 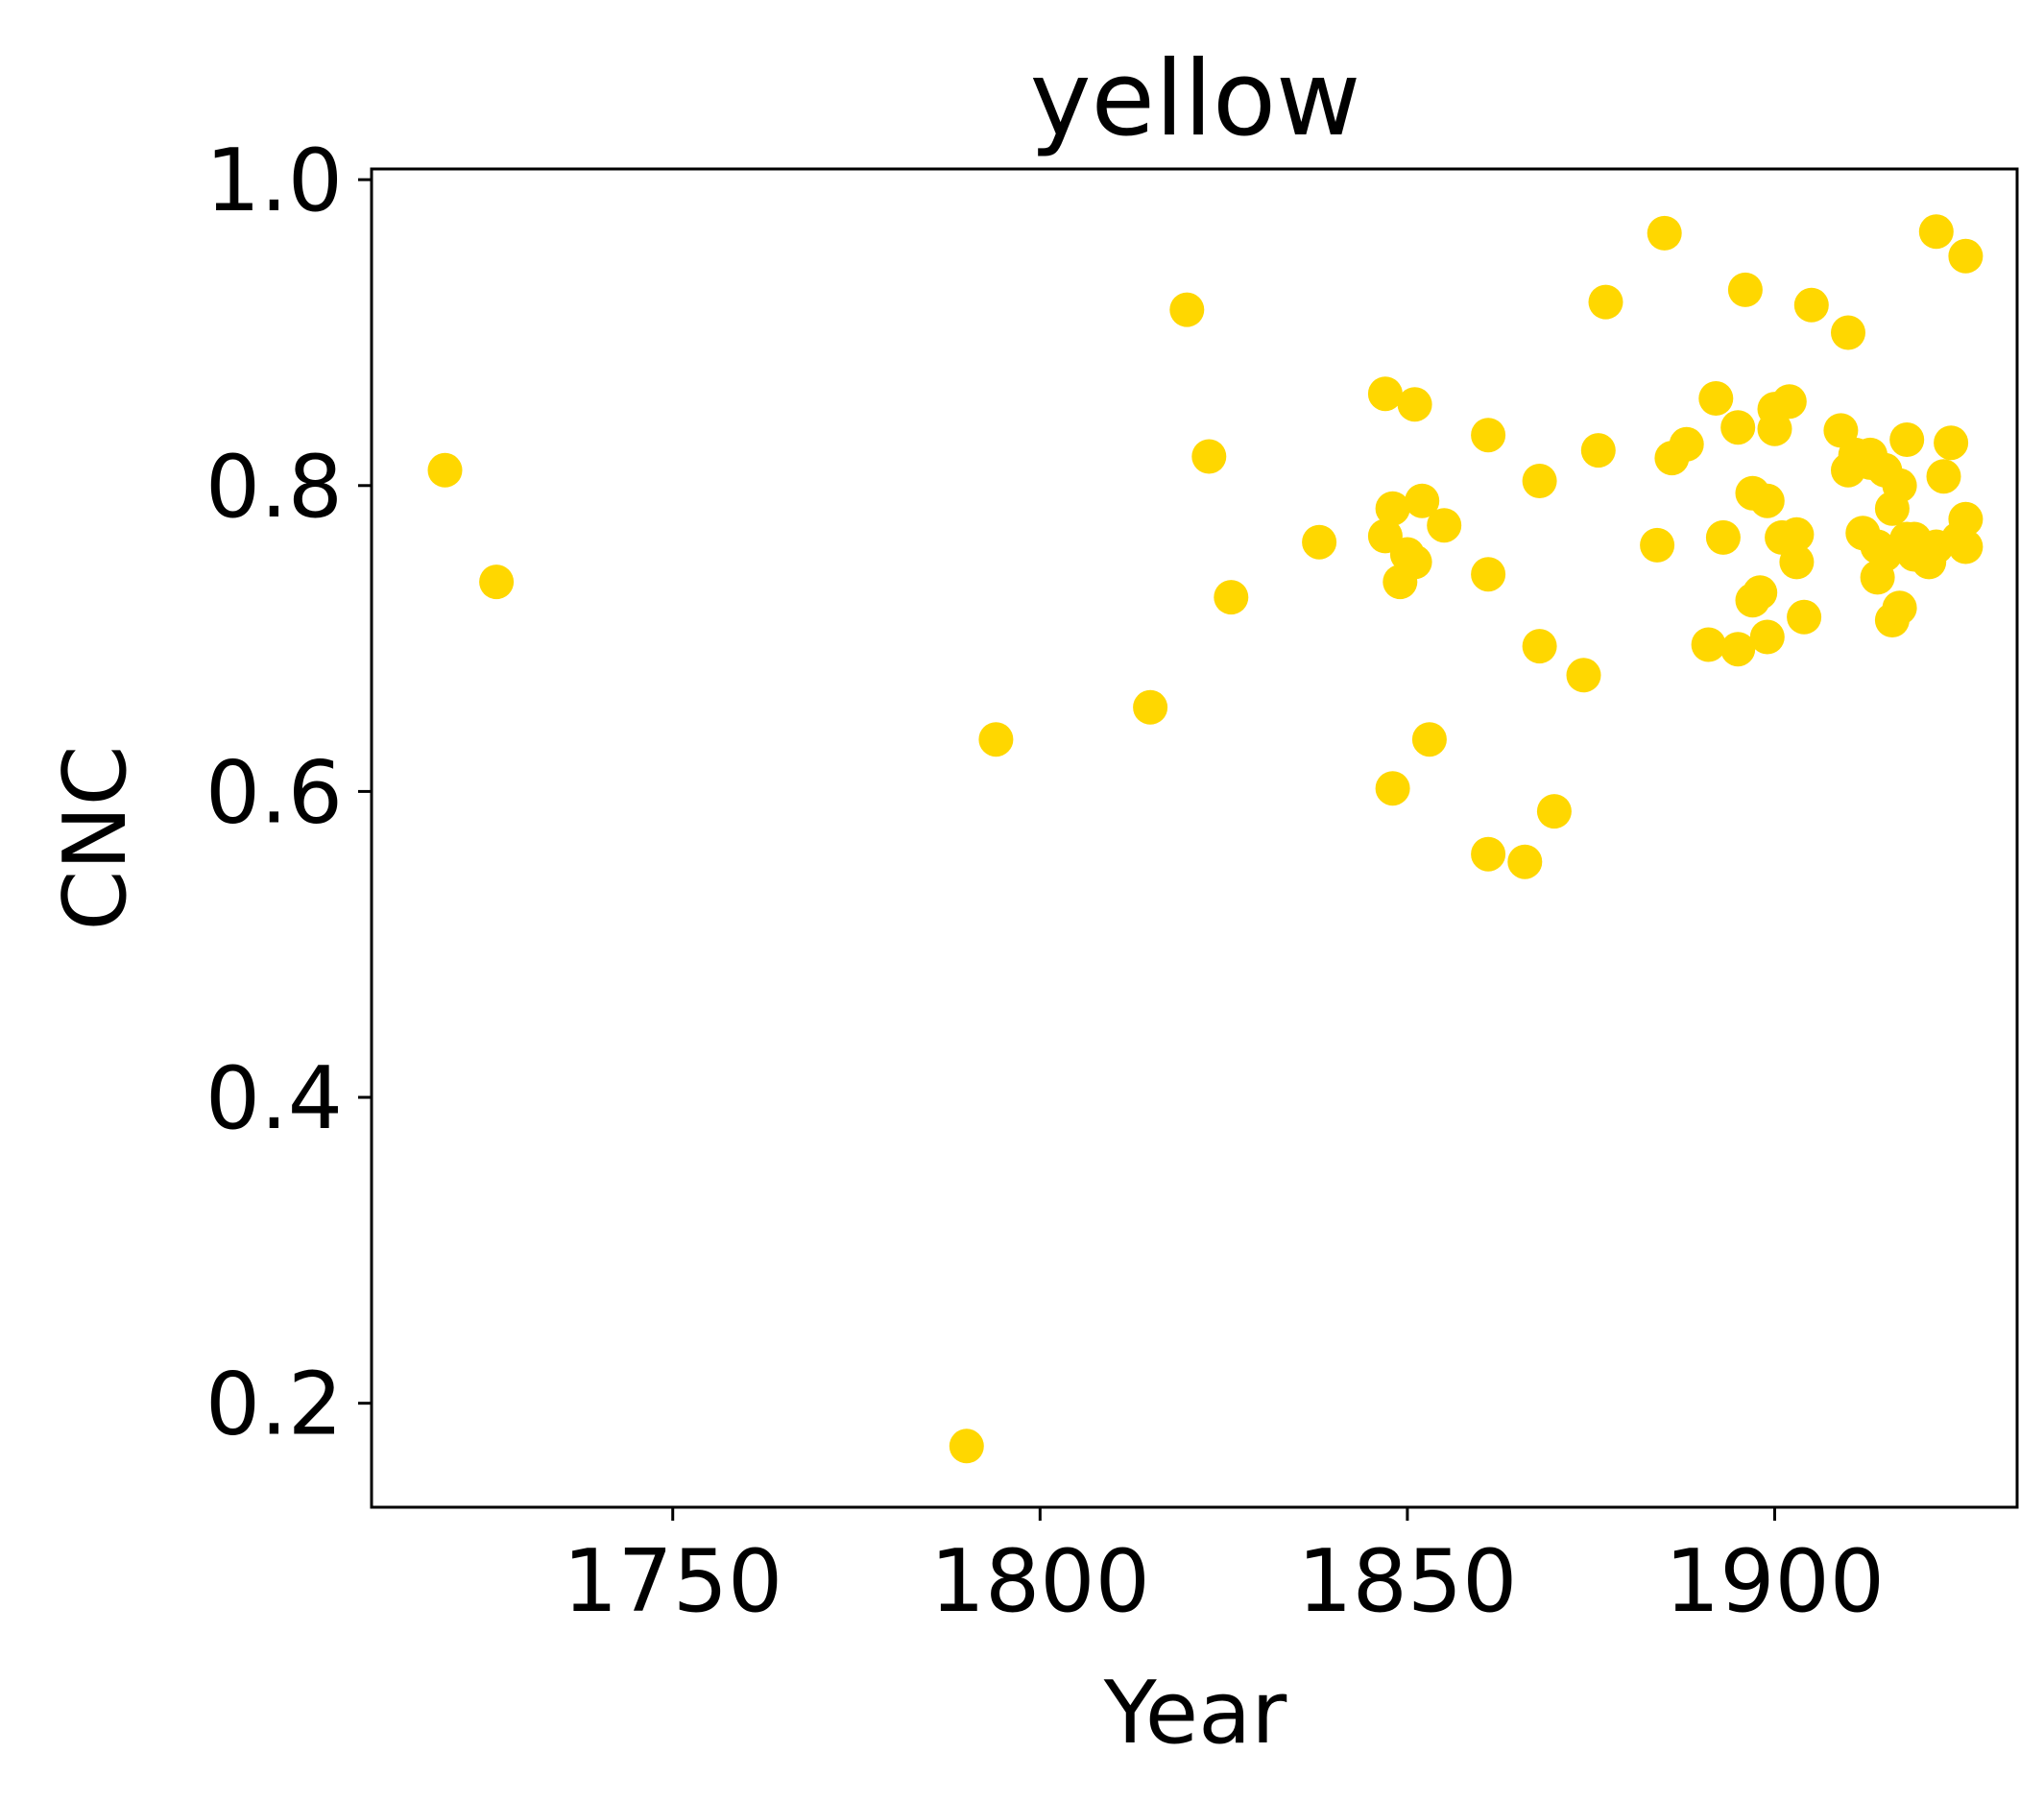 I want to click on y-tick-label: 1.0, so click(x=274, y=181).